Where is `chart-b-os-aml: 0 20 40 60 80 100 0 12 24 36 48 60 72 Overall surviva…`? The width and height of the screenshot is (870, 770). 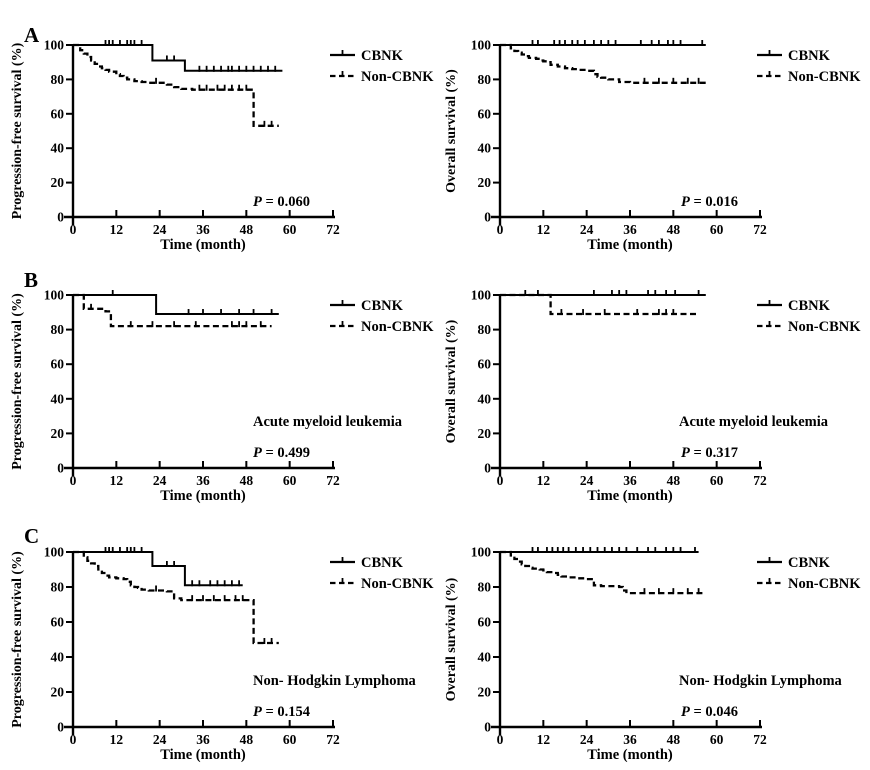
chart-b-os-aml: 0 20 40 60 80 100 0 12 24 36 48 60 72 Overall surviva… is located at coordinates (652, 396).